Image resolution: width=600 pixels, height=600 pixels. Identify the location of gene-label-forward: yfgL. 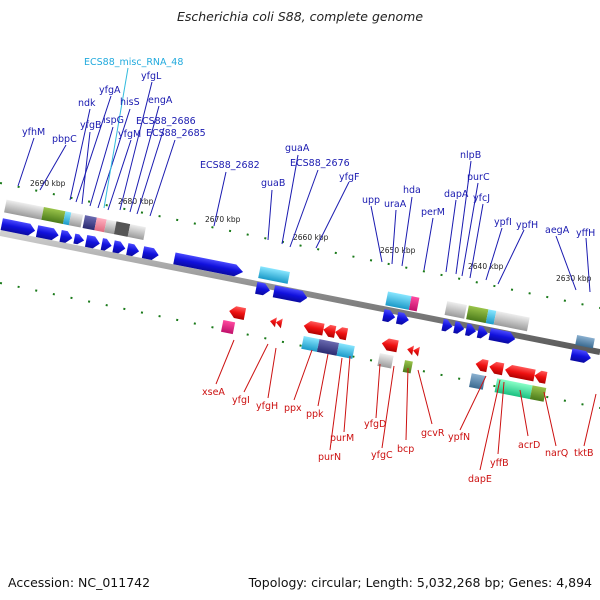
(151, 76).